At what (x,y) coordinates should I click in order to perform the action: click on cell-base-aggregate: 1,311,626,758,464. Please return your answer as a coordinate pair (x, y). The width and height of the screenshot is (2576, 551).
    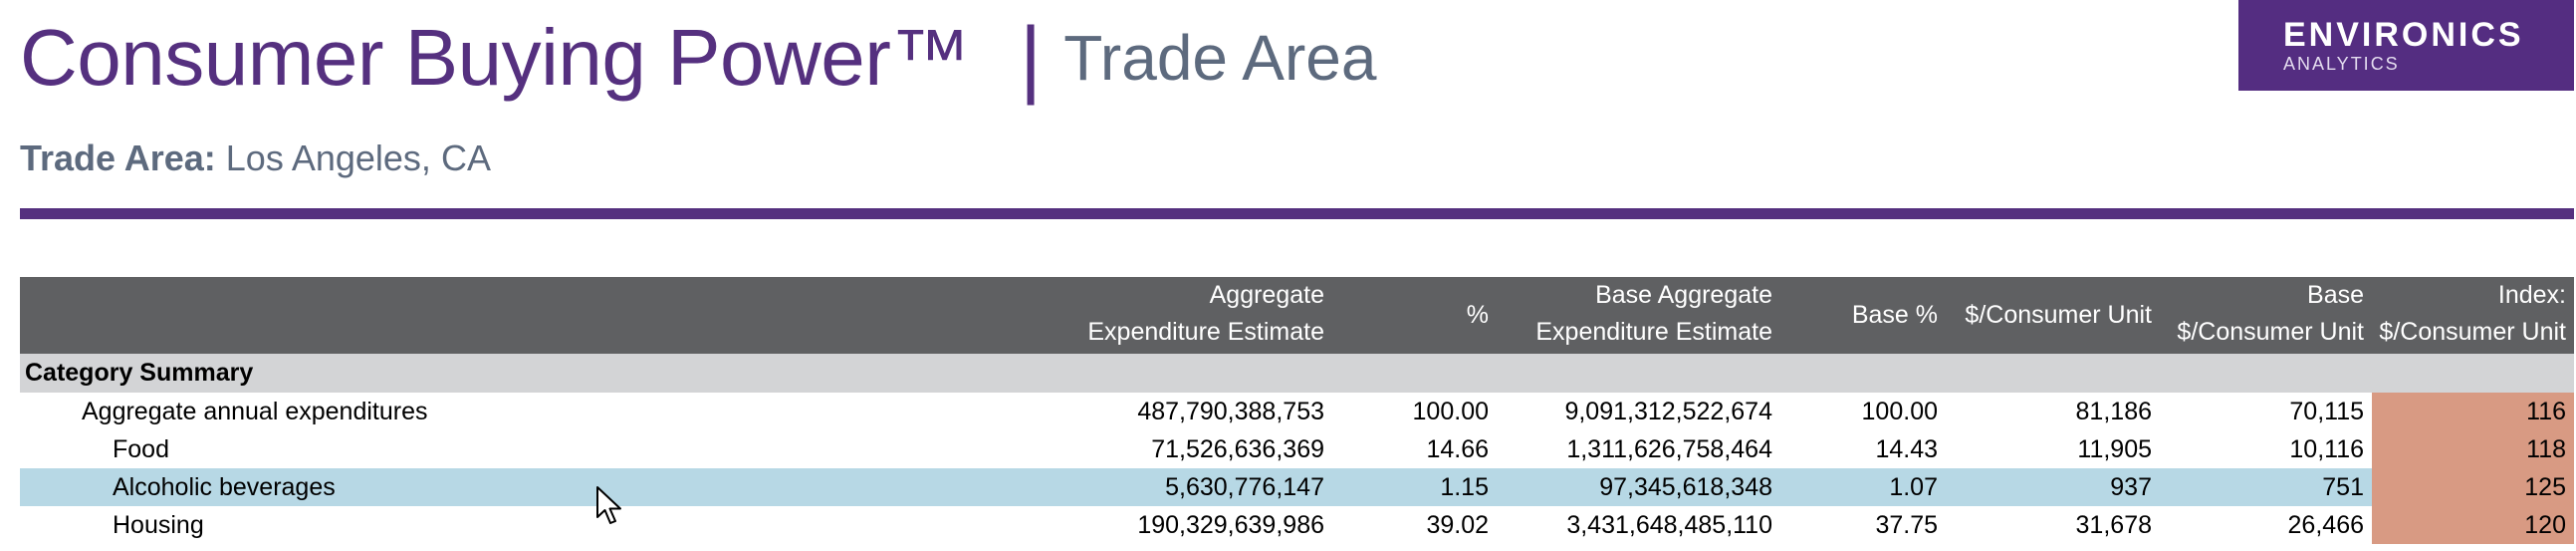
    Looking at the image, I should click on (1669, 448).